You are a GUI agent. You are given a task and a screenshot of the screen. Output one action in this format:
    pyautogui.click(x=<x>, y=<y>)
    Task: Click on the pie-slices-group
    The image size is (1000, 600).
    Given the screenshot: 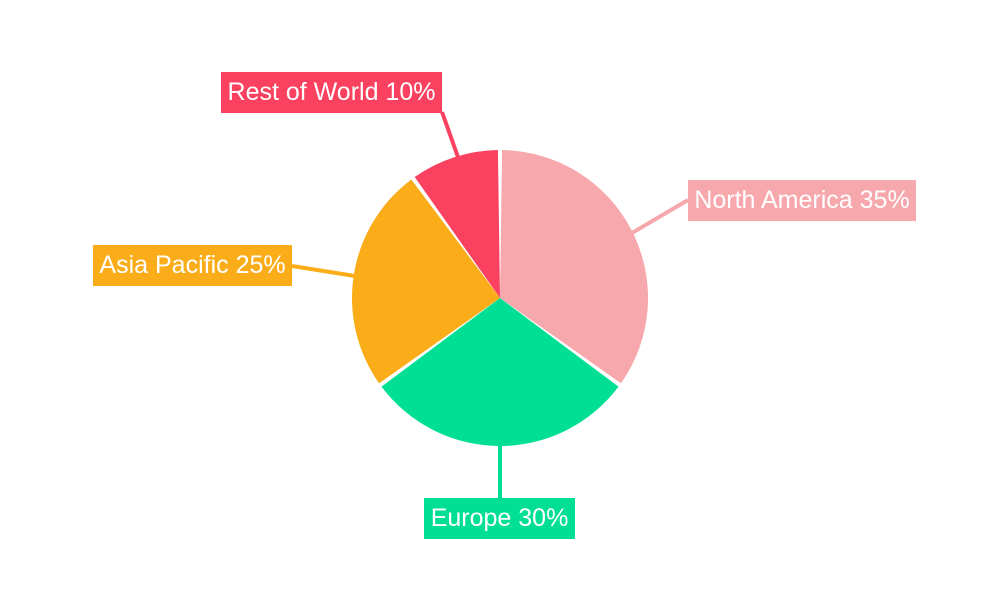 What is the action you would take?
    pyautogui.click(x=500, y=298)
    